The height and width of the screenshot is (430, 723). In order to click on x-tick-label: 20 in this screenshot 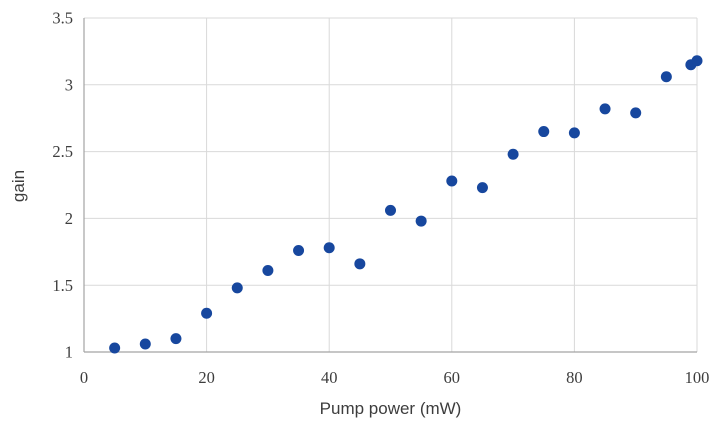, I will do `click(206, 377)`.